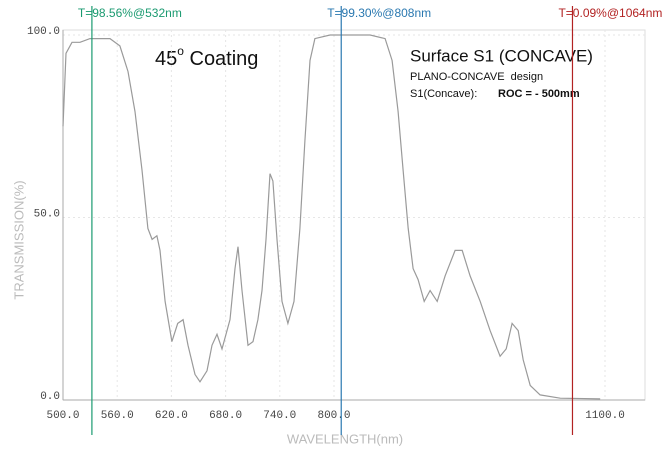 The width and height of the screenshot is (665, 455). Describe the element at coordinates (47, 214) in the screenshot. I see `y-tick-label: 50.0` at that location.